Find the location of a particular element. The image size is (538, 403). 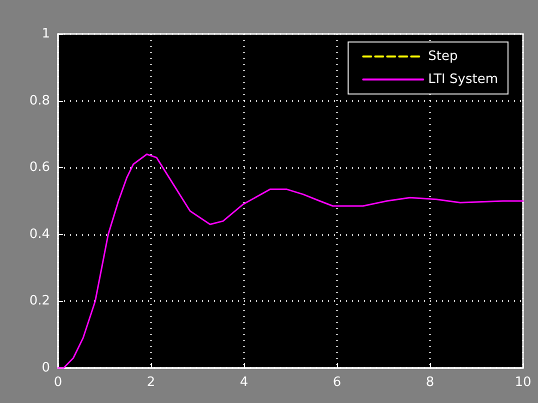

y-tick-label: 0.2 is located at coordinates (39, 301).